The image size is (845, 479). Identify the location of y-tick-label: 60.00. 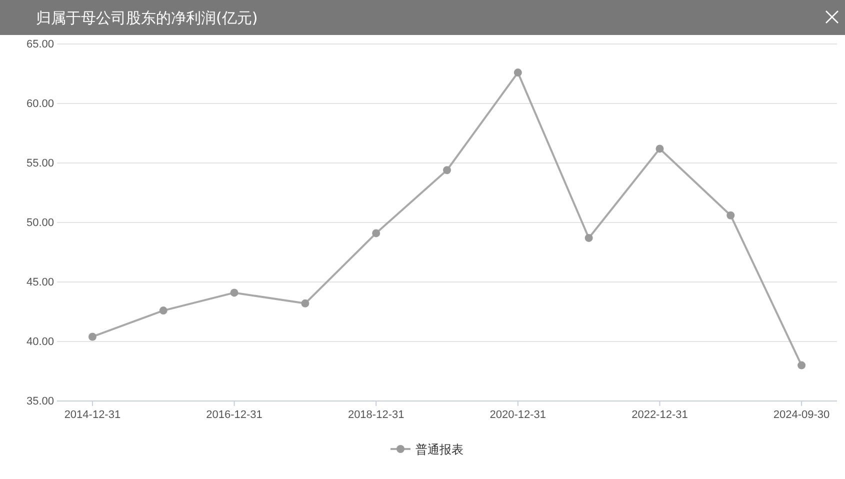
(40, 104).